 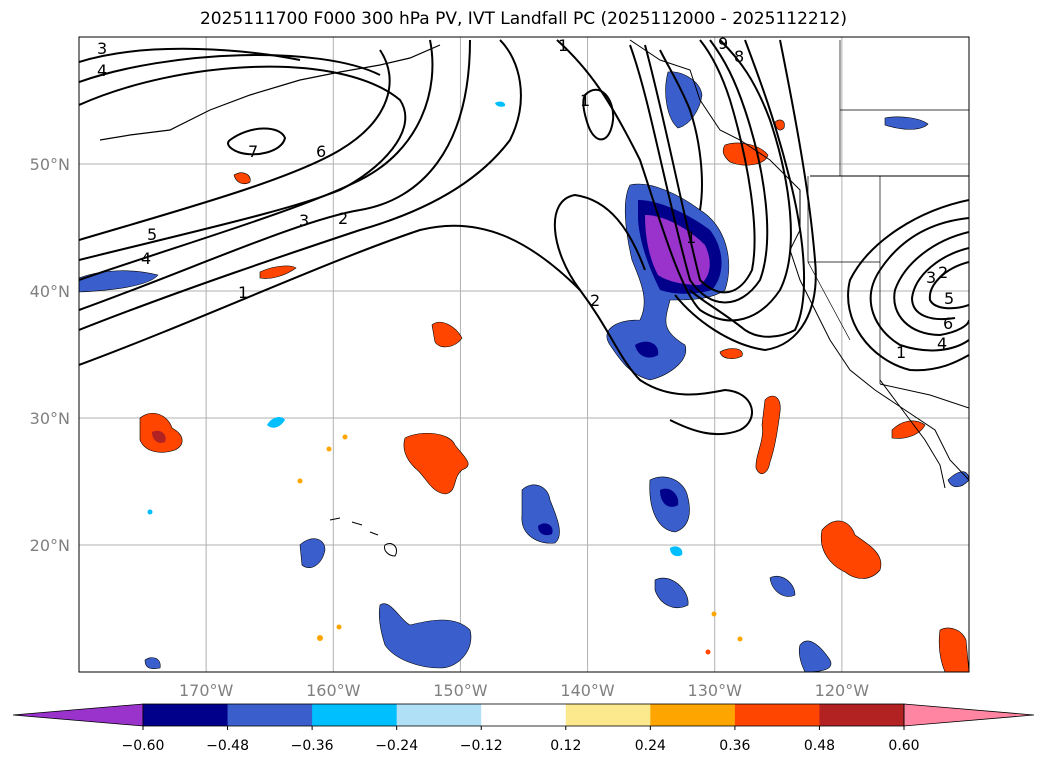 I want to click on strong-positive-anomaly-region, so click(x=159, y=436).